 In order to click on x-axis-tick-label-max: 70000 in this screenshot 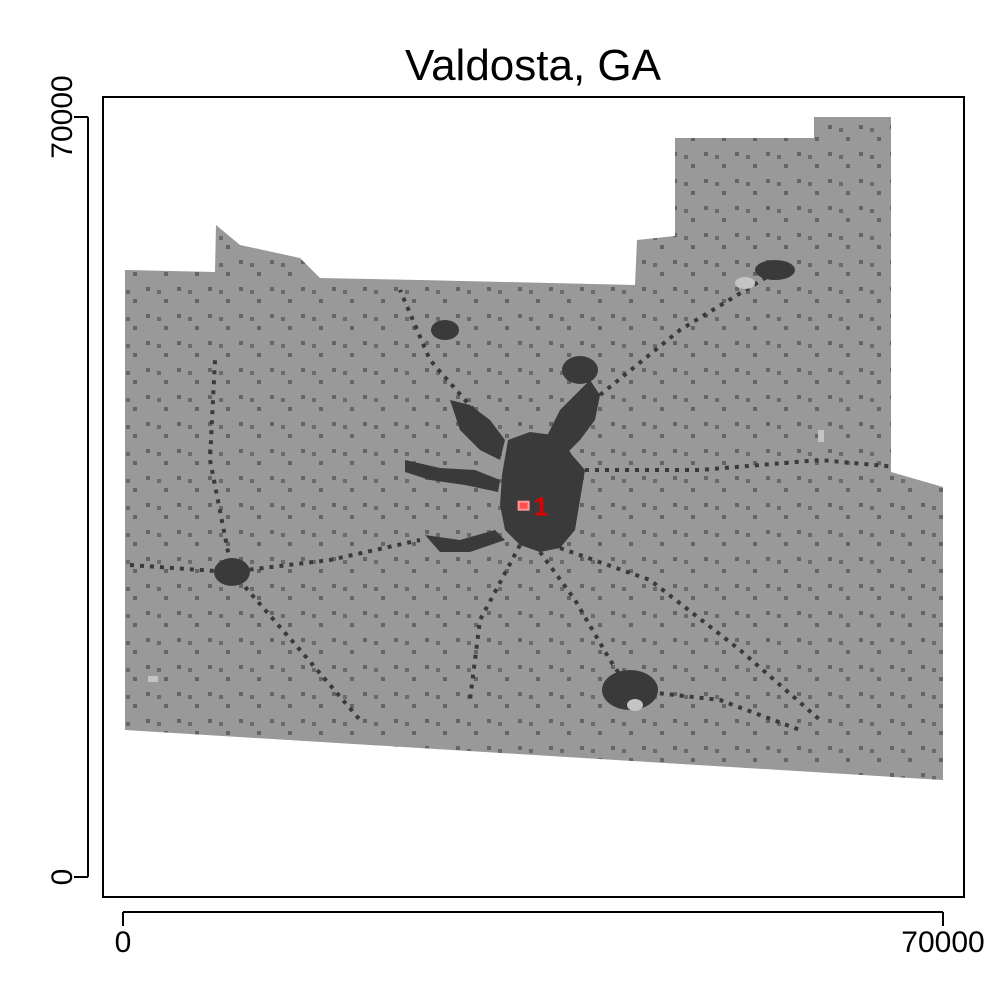, I will do `click(942, 942)`.